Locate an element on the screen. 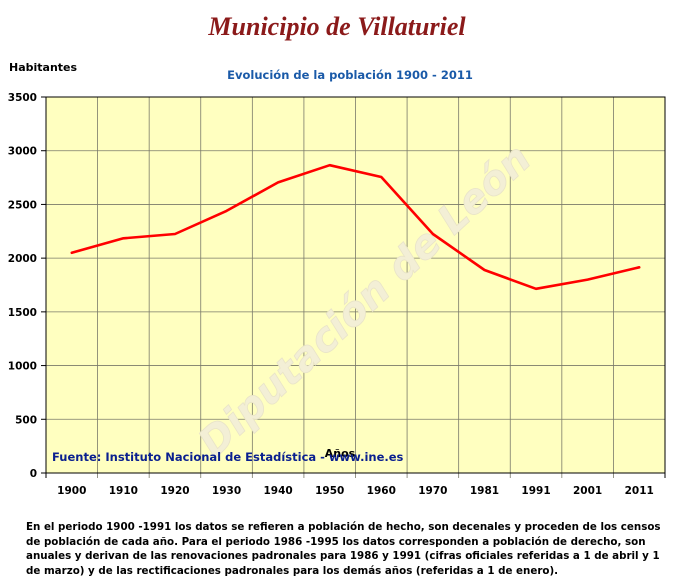 This screenshot has height=583, width=674. y-tick-label: 0 is located at coordinates (33, 474).